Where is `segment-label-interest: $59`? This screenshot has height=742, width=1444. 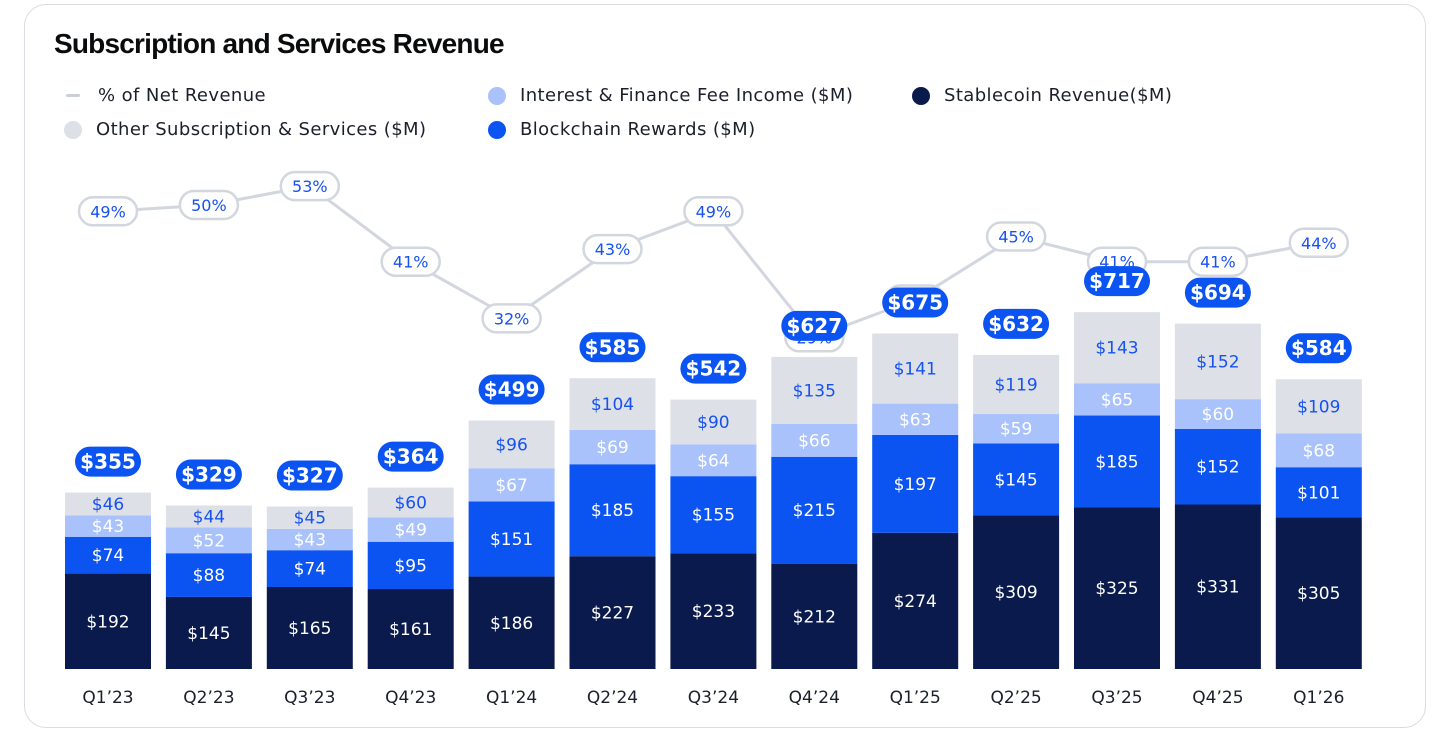 segment-label-interest: $59 is located at coordinates (1016, 430).